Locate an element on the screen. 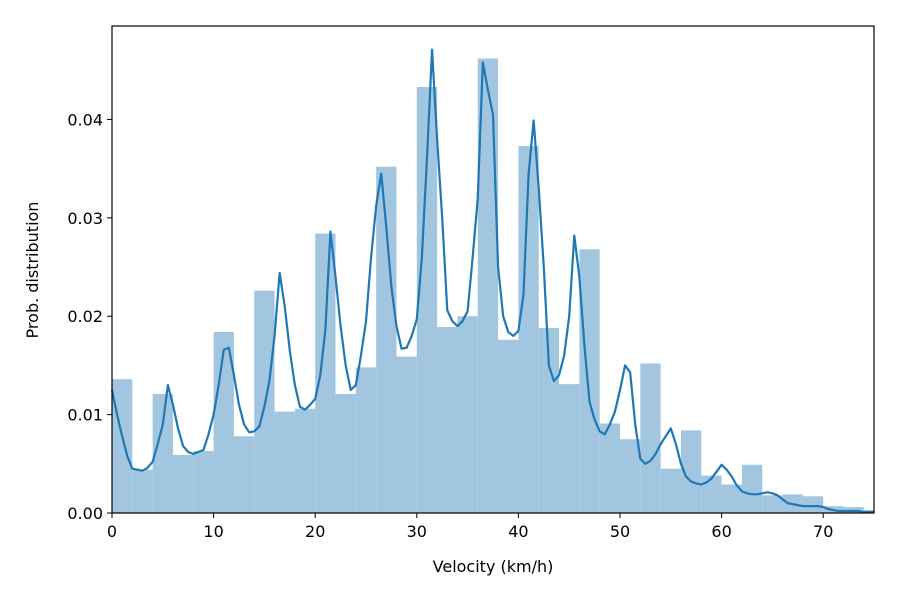 This screenshot has width=900, height=598. y-axis-ticks: 0.00 0.01 0.02 0.03 0.04 is located at coordinates (89, 316).